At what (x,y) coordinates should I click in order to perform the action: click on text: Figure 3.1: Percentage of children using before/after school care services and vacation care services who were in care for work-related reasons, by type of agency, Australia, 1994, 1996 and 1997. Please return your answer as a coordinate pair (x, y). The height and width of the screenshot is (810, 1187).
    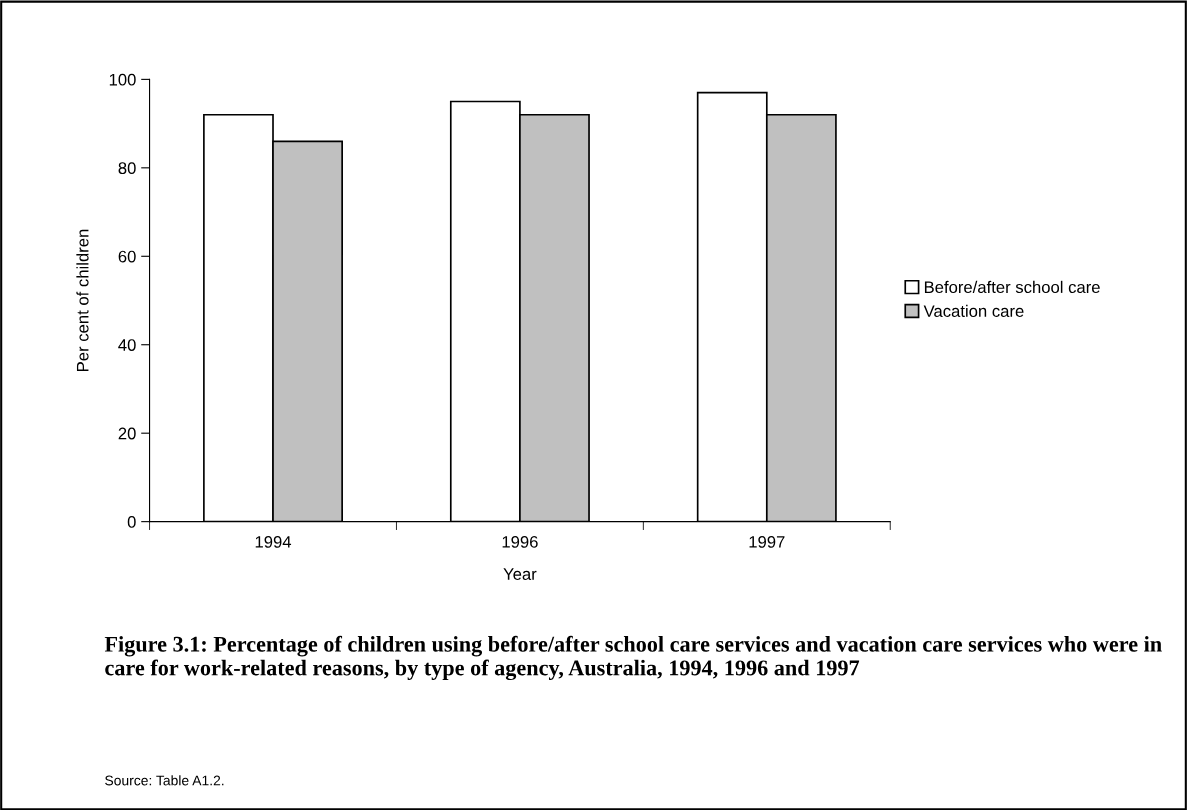
    Looking at the image, I should click on (633, 658).